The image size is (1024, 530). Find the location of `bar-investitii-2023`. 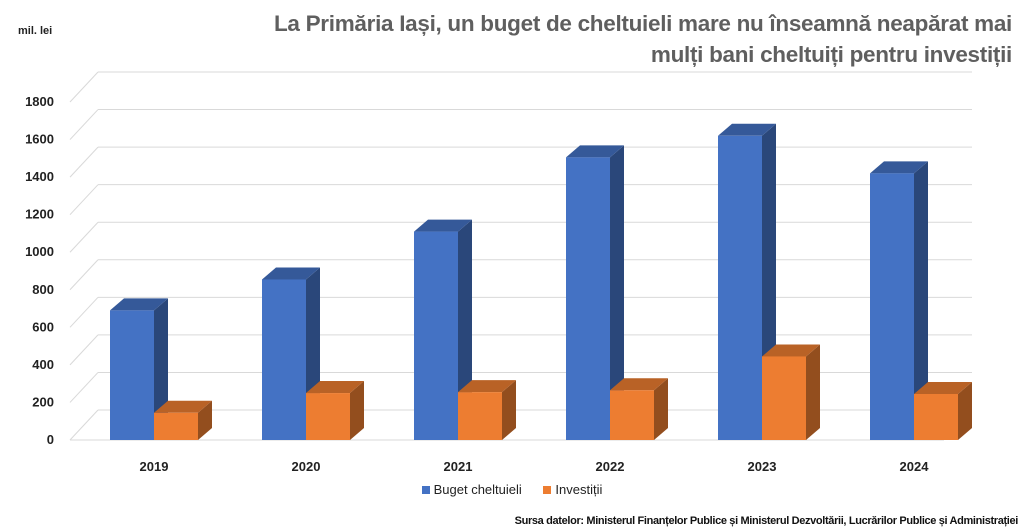

bar-investitii-2023 is located at coordinates (791, 392).